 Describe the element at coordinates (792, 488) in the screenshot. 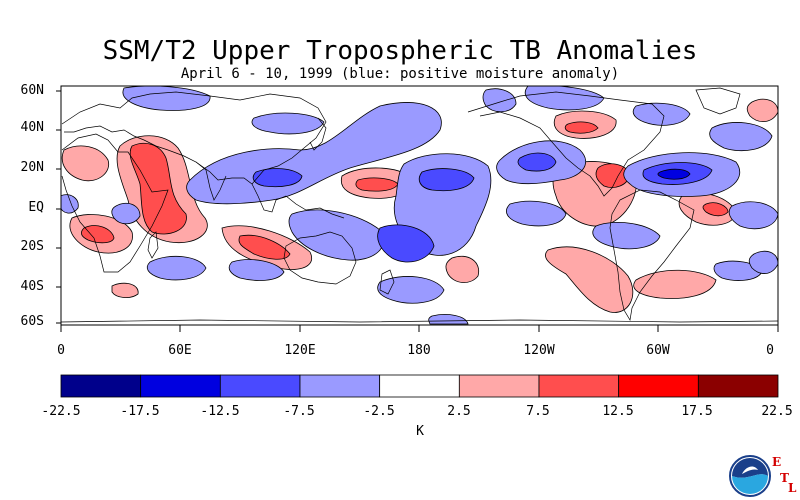

I see `logo-letter: L` at that location.